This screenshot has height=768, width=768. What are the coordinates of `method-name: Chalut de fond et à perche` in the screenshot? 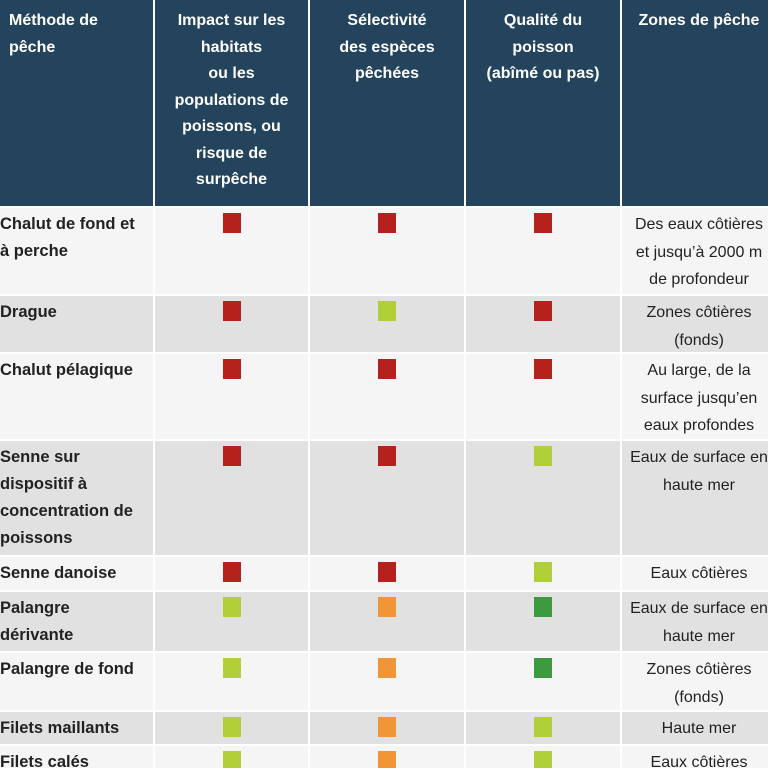 It's located at (76, 251).